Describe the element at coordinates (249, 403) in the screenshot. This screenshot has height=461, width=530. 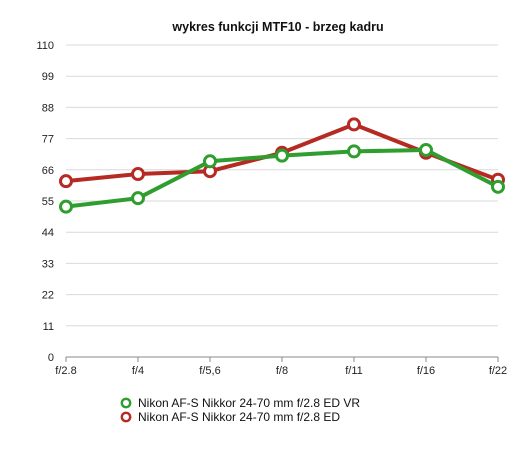
I see `legend-label: Nikon AF-S Nikkor 24-70 mm f/2.8 ED VR` at that location.